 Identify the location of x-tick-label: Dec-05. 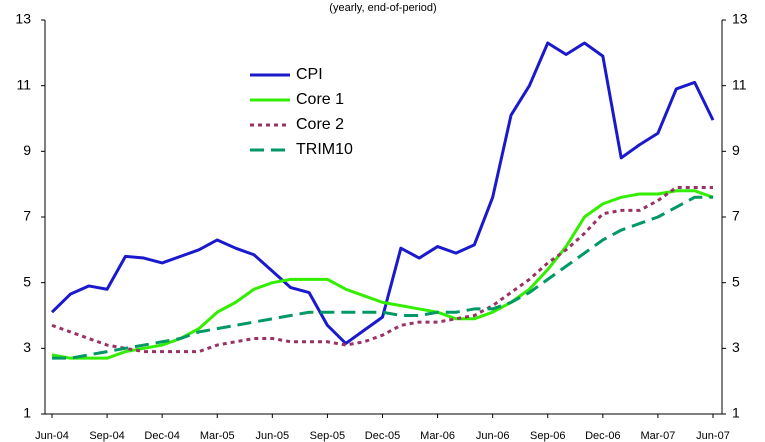
(382, 436).